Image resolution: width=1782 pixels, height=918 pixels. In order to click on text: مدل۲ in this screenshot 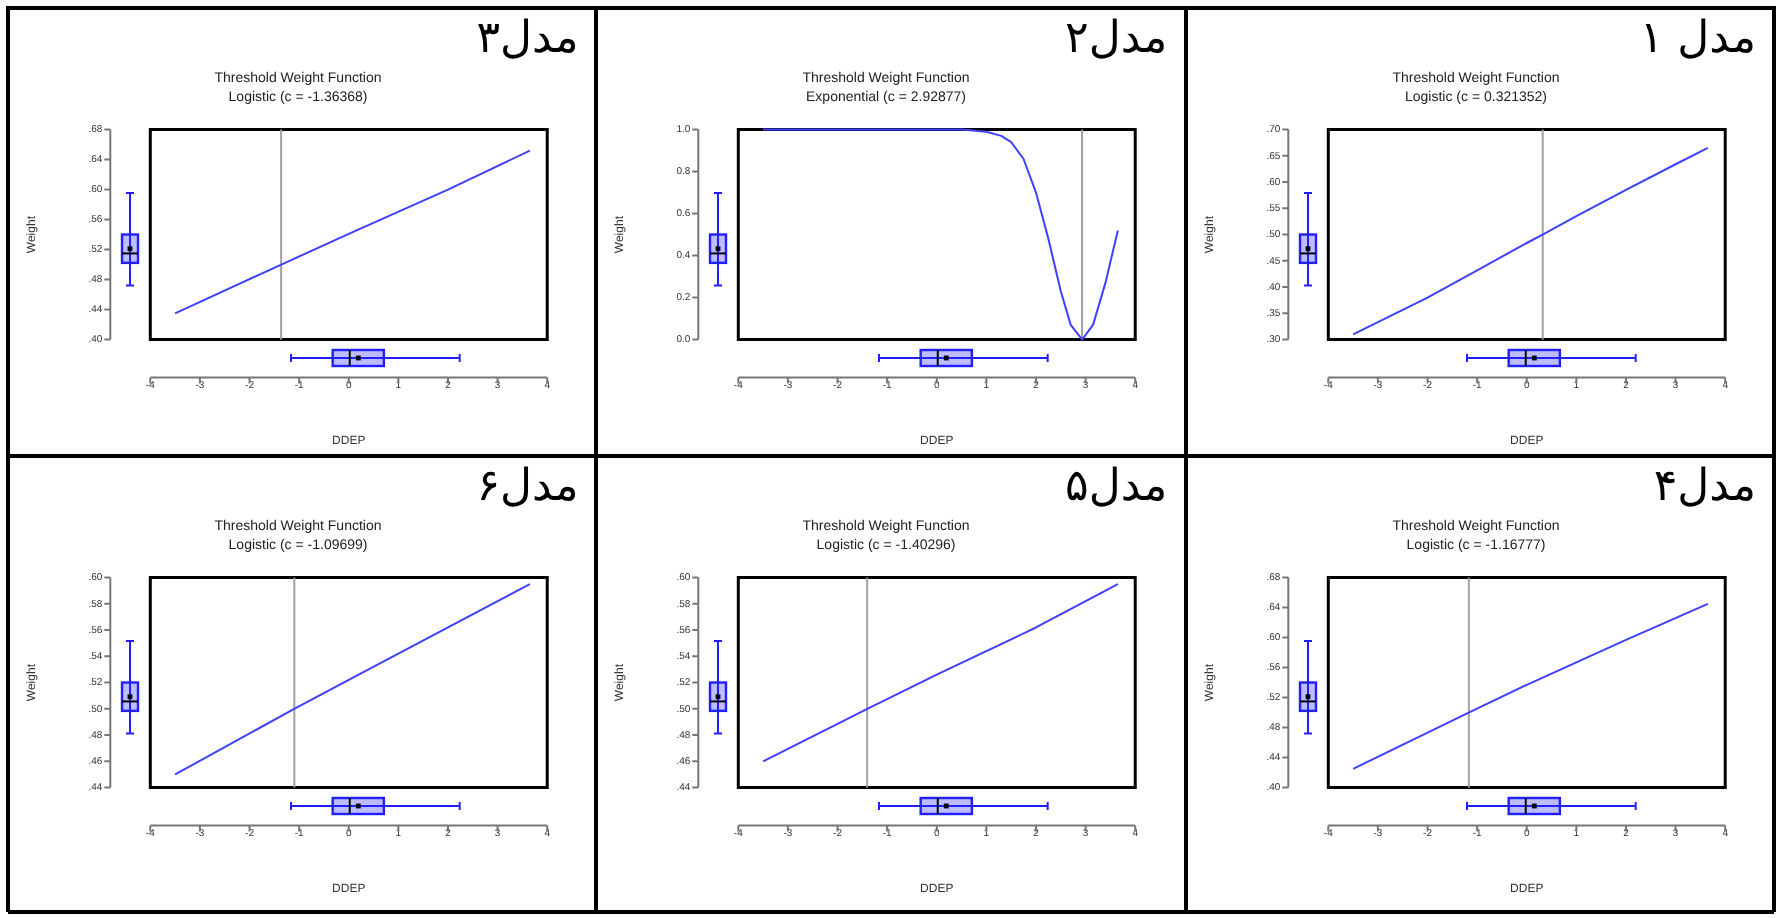, I will do `click(1116, 40)`.